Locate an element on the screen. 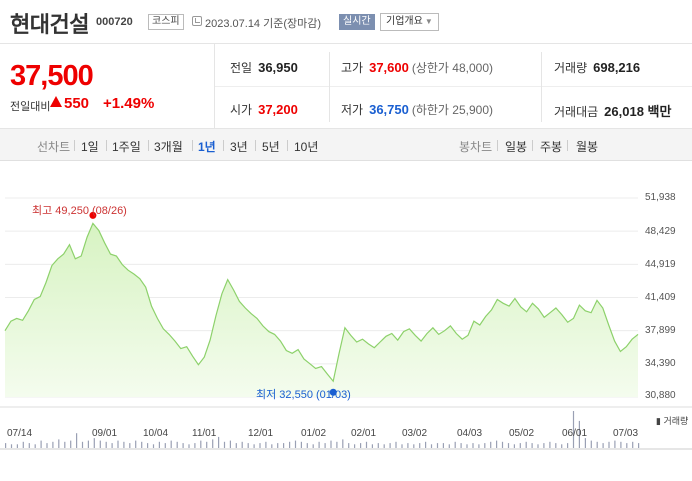  volume-legend-label: 거래량 is located at coordinates (676, 421).